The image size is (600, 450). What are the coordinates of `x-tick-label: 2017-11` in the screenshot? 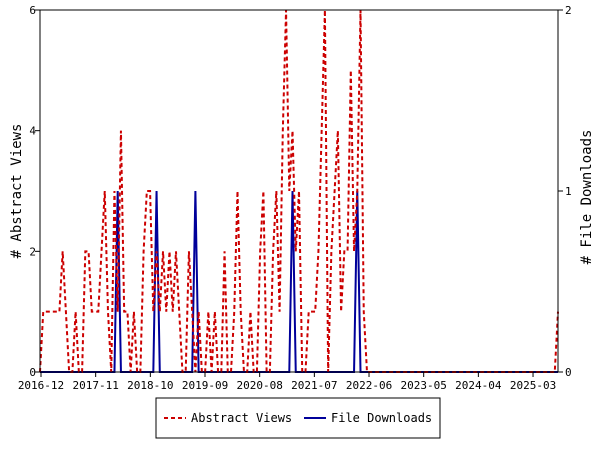 It's located at (95, 385).